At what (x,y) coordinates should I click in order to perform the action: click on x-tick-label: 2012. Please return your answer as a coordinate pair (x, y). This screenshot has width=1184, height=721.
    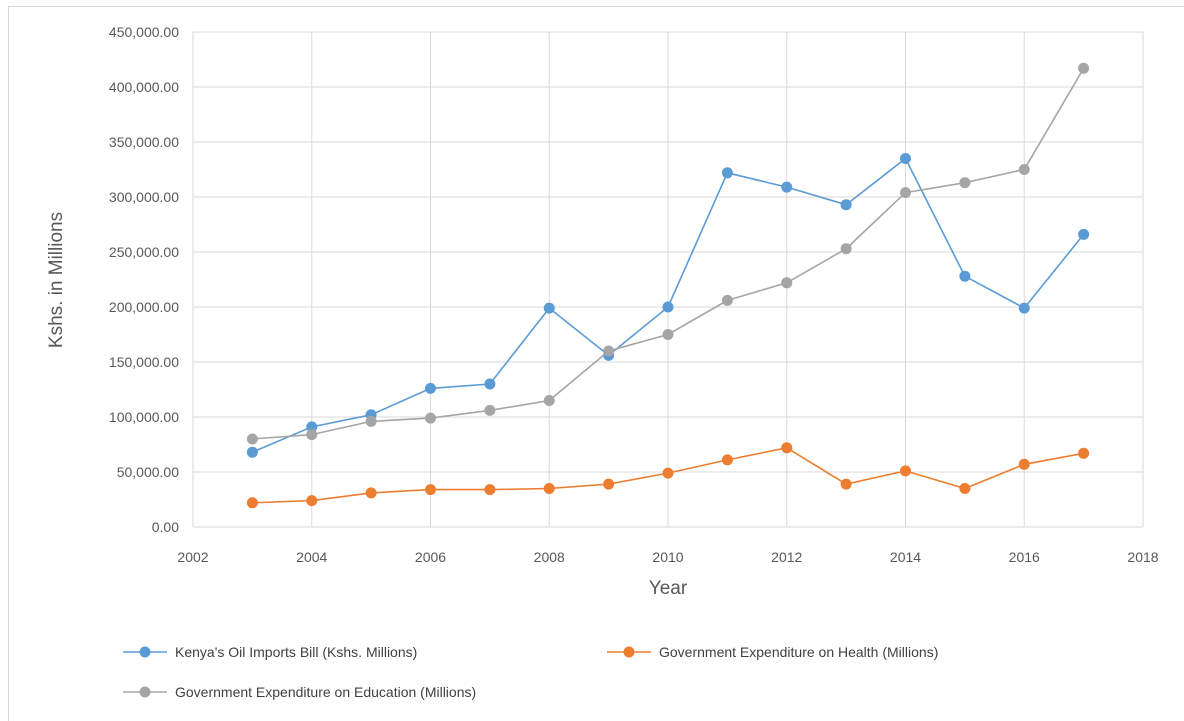
    Looking at the image, I should click on (786, 557).